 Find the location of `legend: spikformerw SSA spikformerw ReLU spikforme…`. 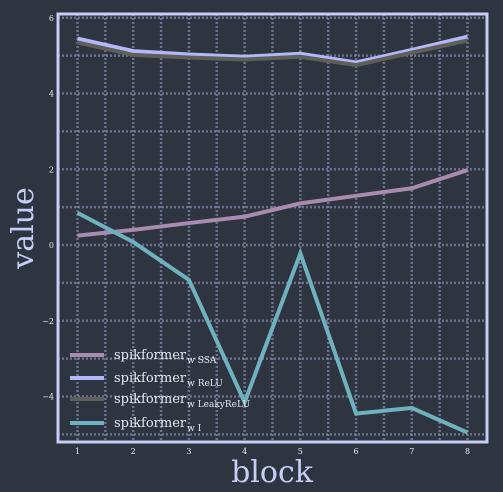

legend: spikformerw SSA spikformerw ReLU spikforme… is located at coordinates (160, 391).